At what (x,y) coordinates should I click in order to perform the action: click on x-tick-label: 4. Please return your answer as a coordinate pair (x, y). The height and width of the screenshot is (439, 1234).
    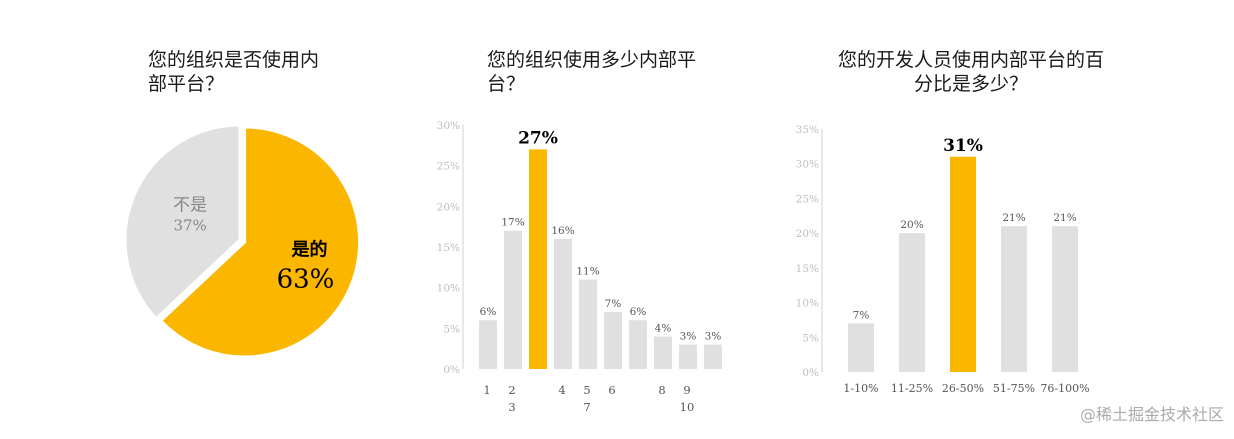
    Looking at the image, I should click on (561, 390).